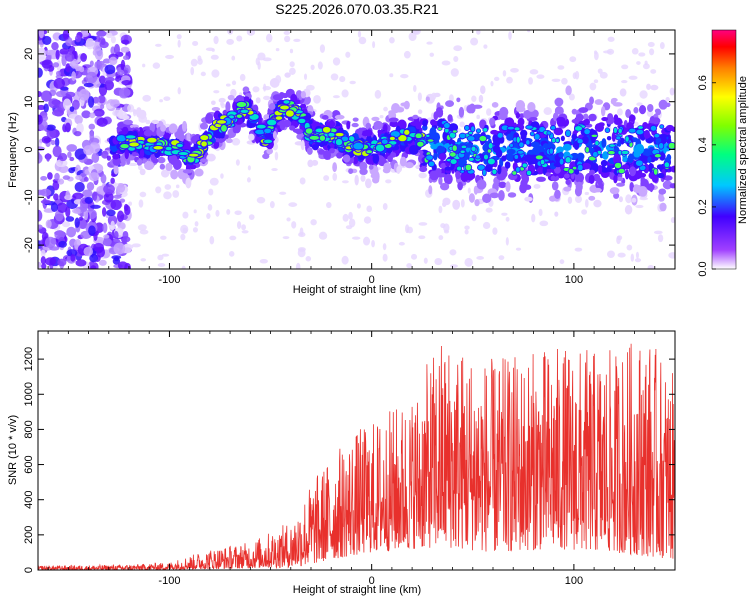 This screenshot has height=600, width=750. Describe the element at coordinates (743, 150) in the screenshot. I see `colorbar-label: Normalized spectral amplitude` at that location.